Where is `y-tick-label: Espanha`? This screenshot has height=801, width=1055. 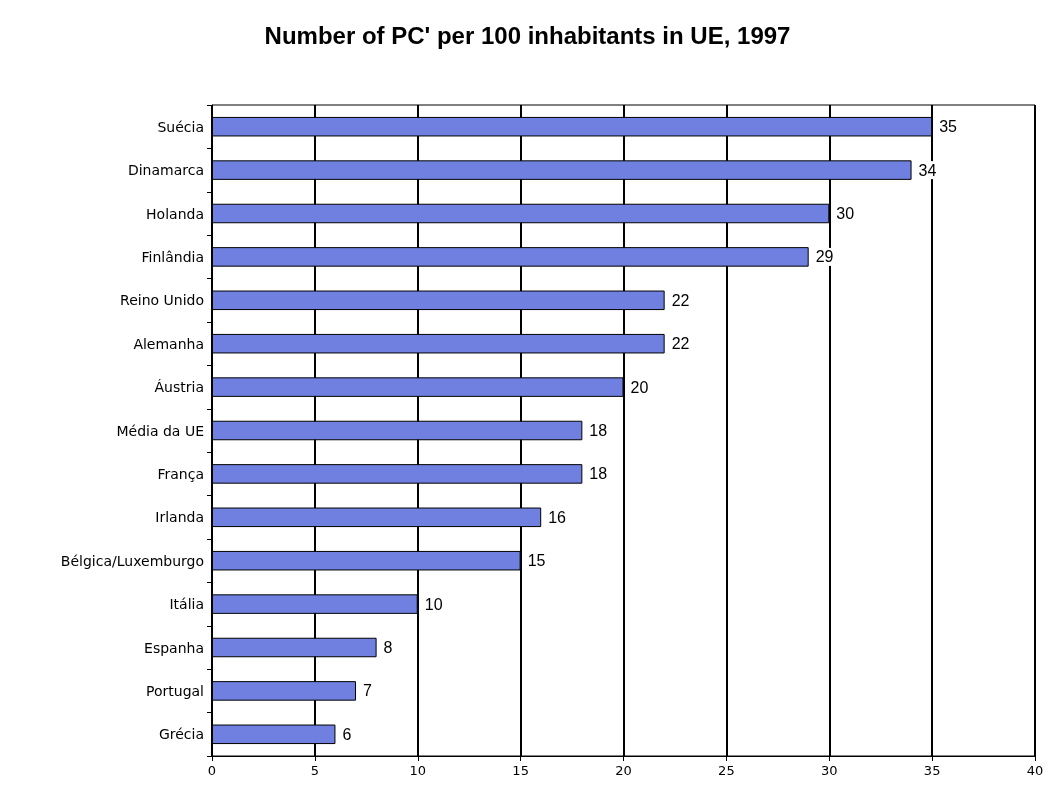 y-tick-label: Espanha is located at coordinates (174, 647).